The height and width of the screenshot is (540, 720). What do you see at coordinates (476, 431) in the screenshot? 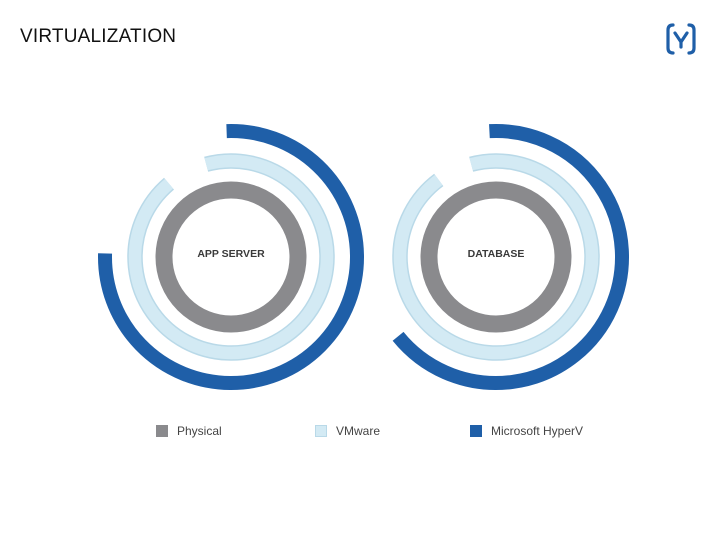
I see `legend-swatch-hyperv` at bounding box center [476, 431].